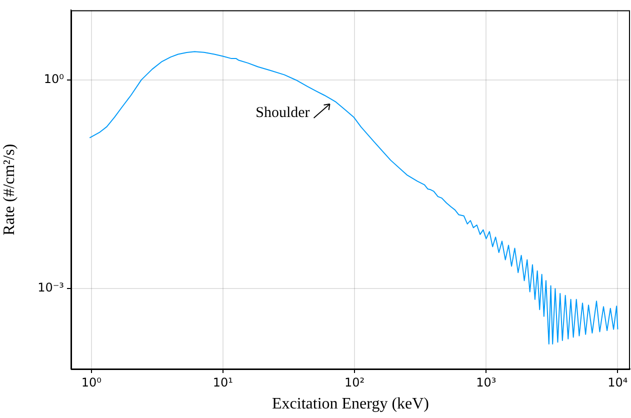  What do you see at coordinates (354, 382) in the screenshot?
I see `x-tick-label: 10²` at bounding box center [354, 382].